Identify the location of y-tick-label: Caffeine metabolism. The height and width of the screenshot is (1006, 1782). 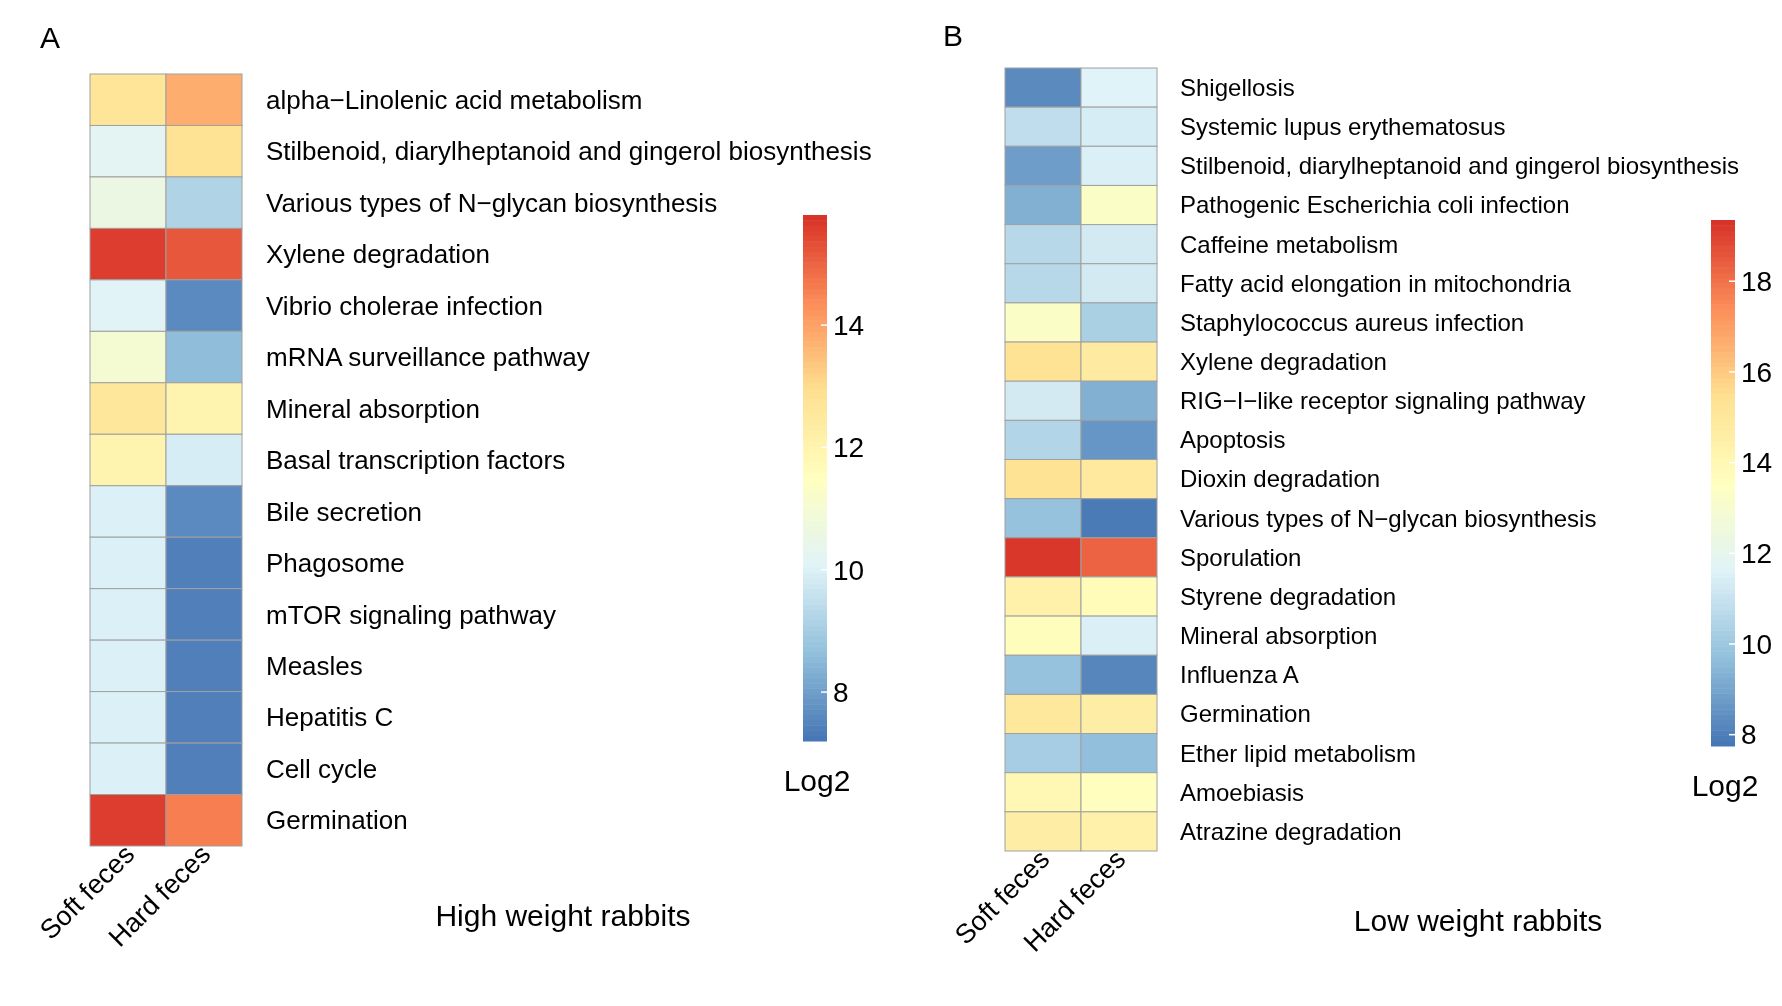
(1289, 244).